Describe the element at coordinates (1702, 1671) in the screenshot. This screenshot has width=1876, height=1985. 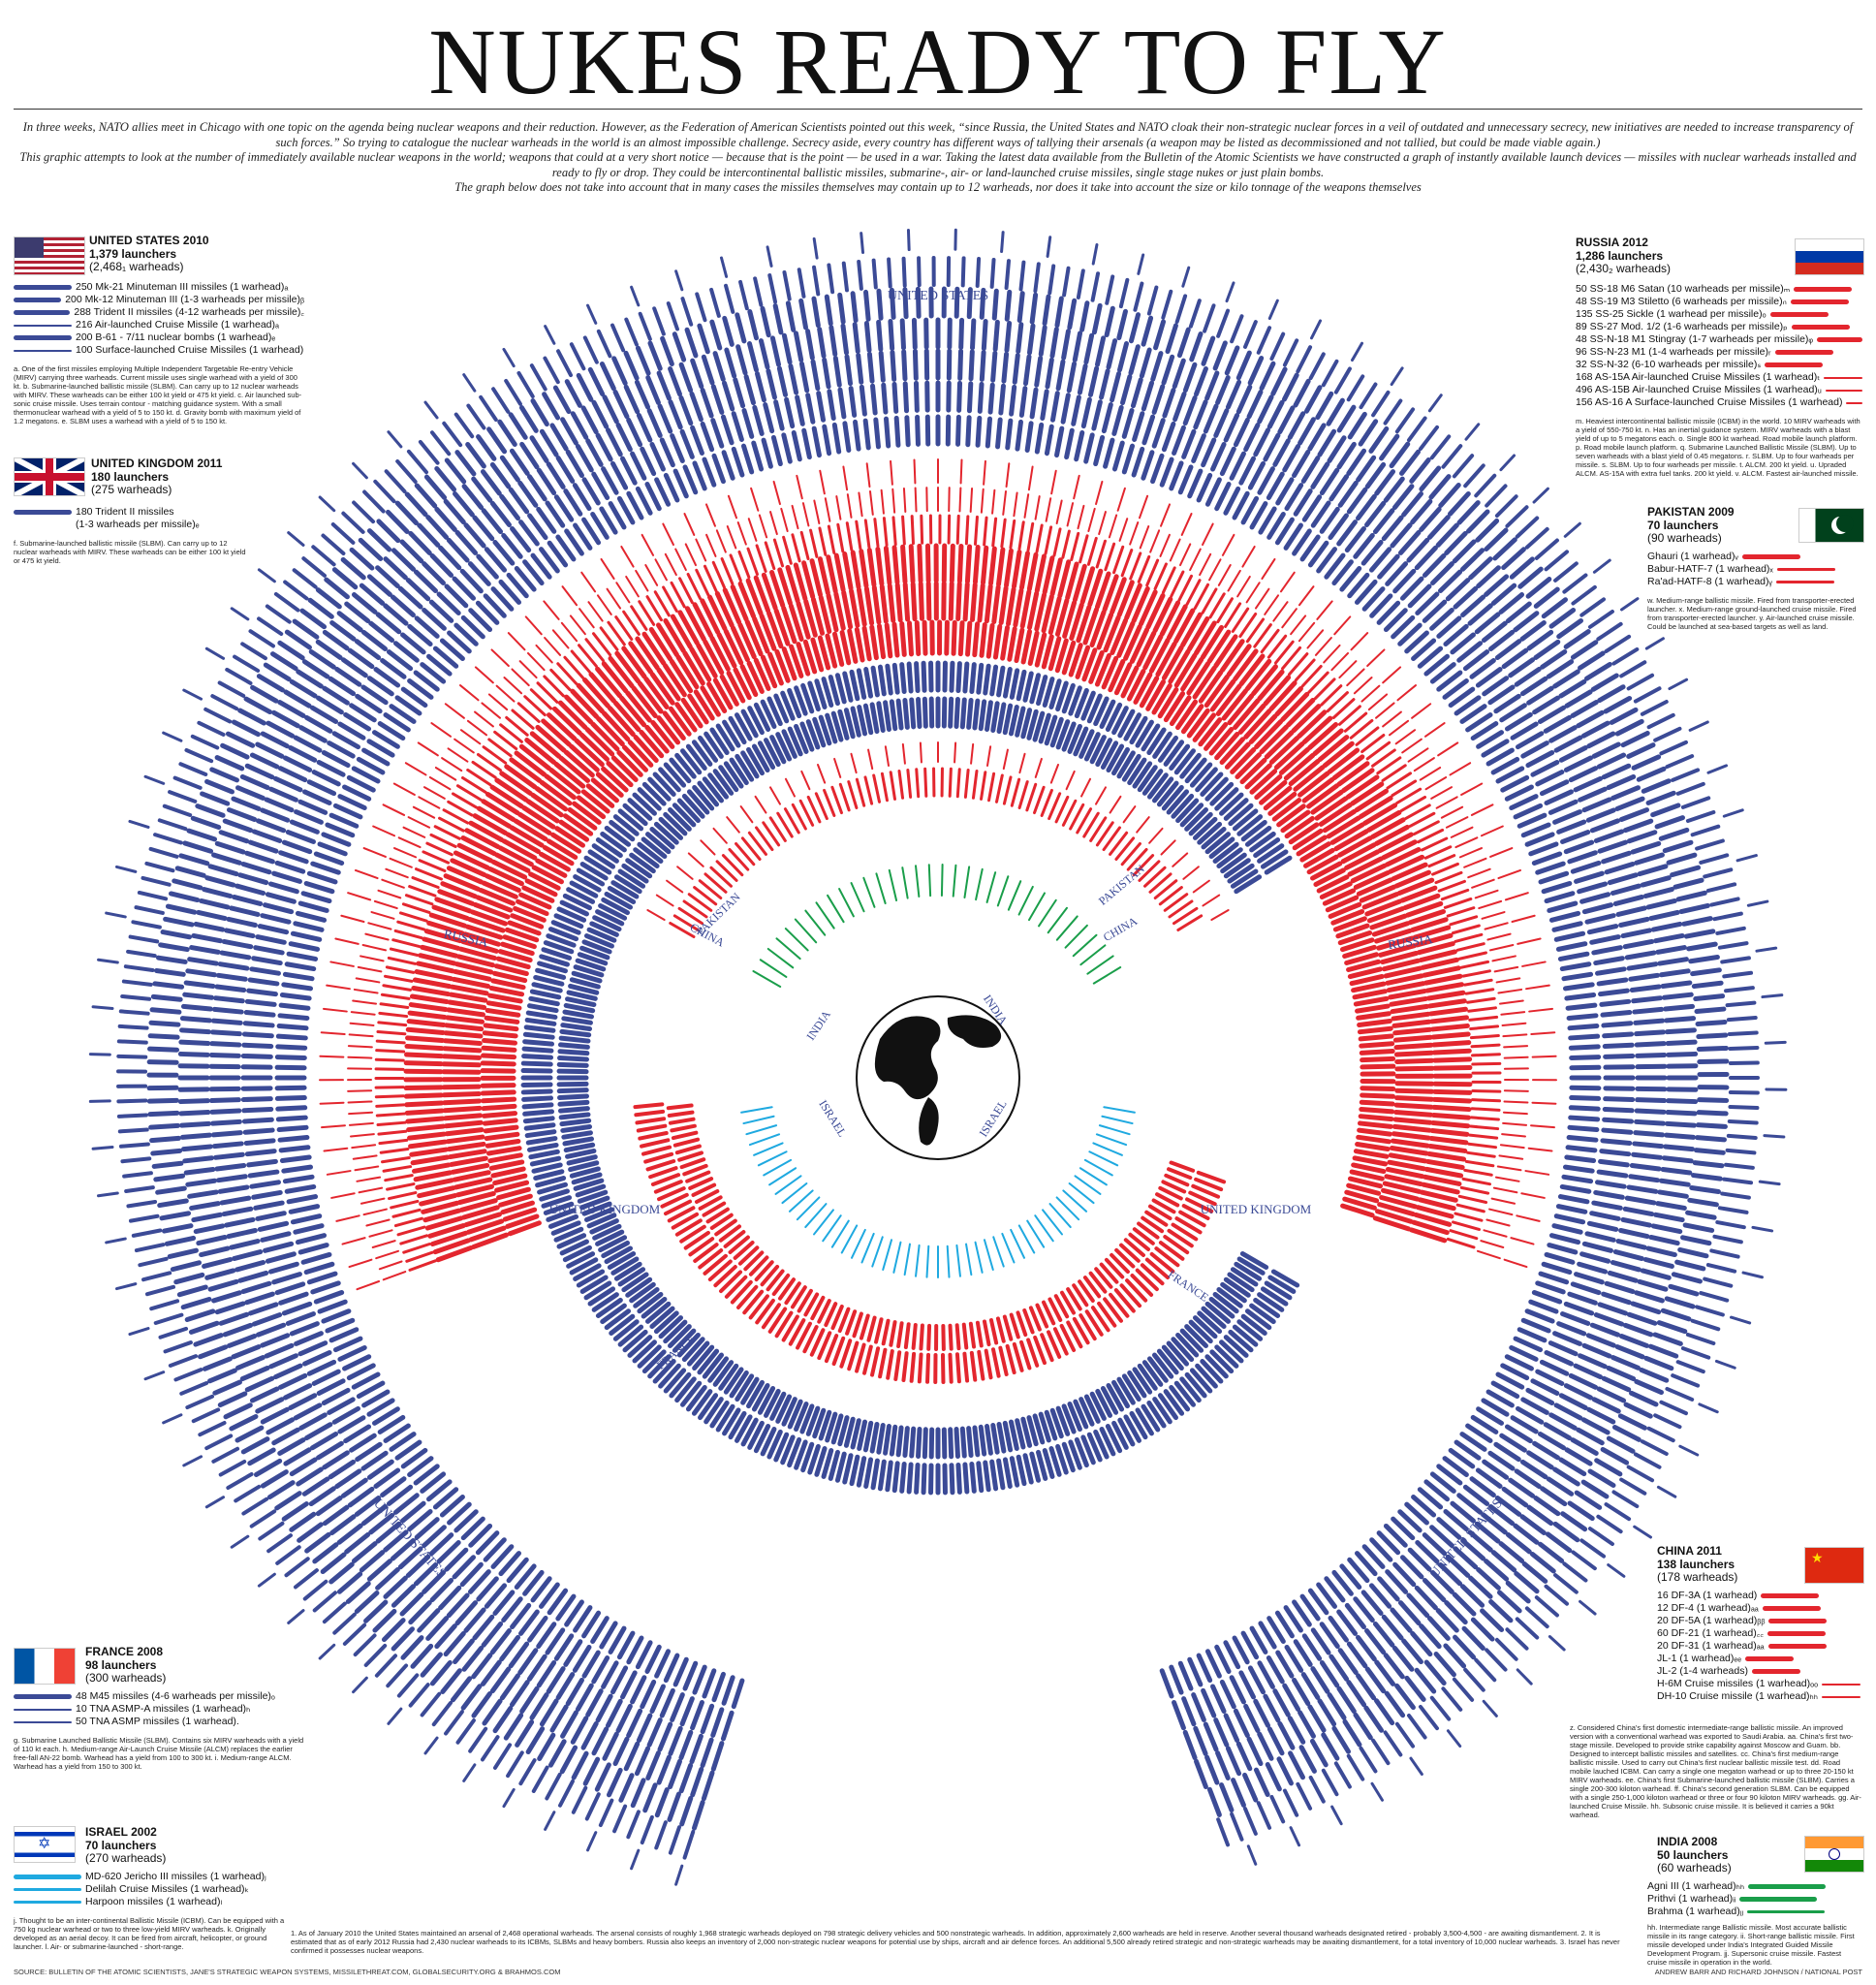
I see `china-item: JL-2 (1-4 warheads)` at that location.